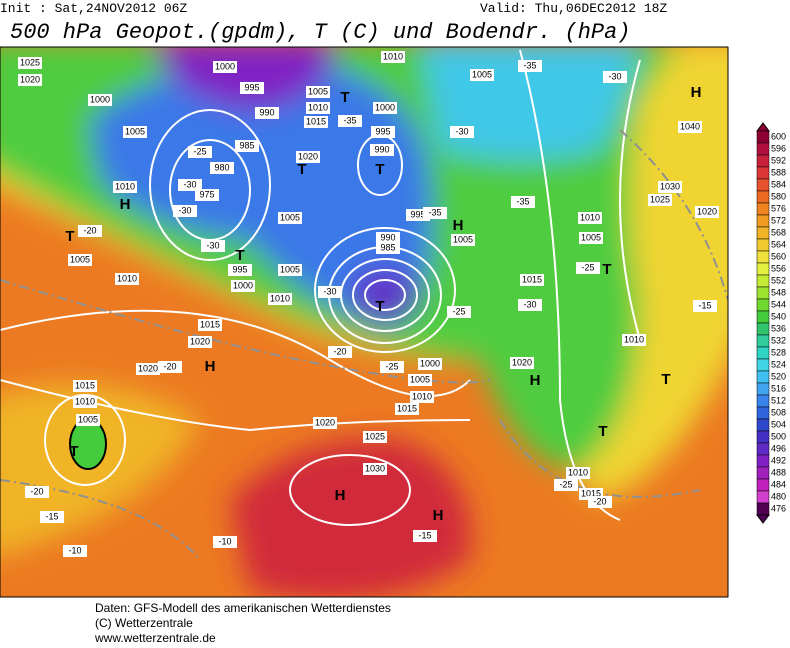 The height and width of the screenshot is (648, 790). Describe the element at coordinates (778, 484) in the screenshot. I see `colorbar-label: 484` at that location.